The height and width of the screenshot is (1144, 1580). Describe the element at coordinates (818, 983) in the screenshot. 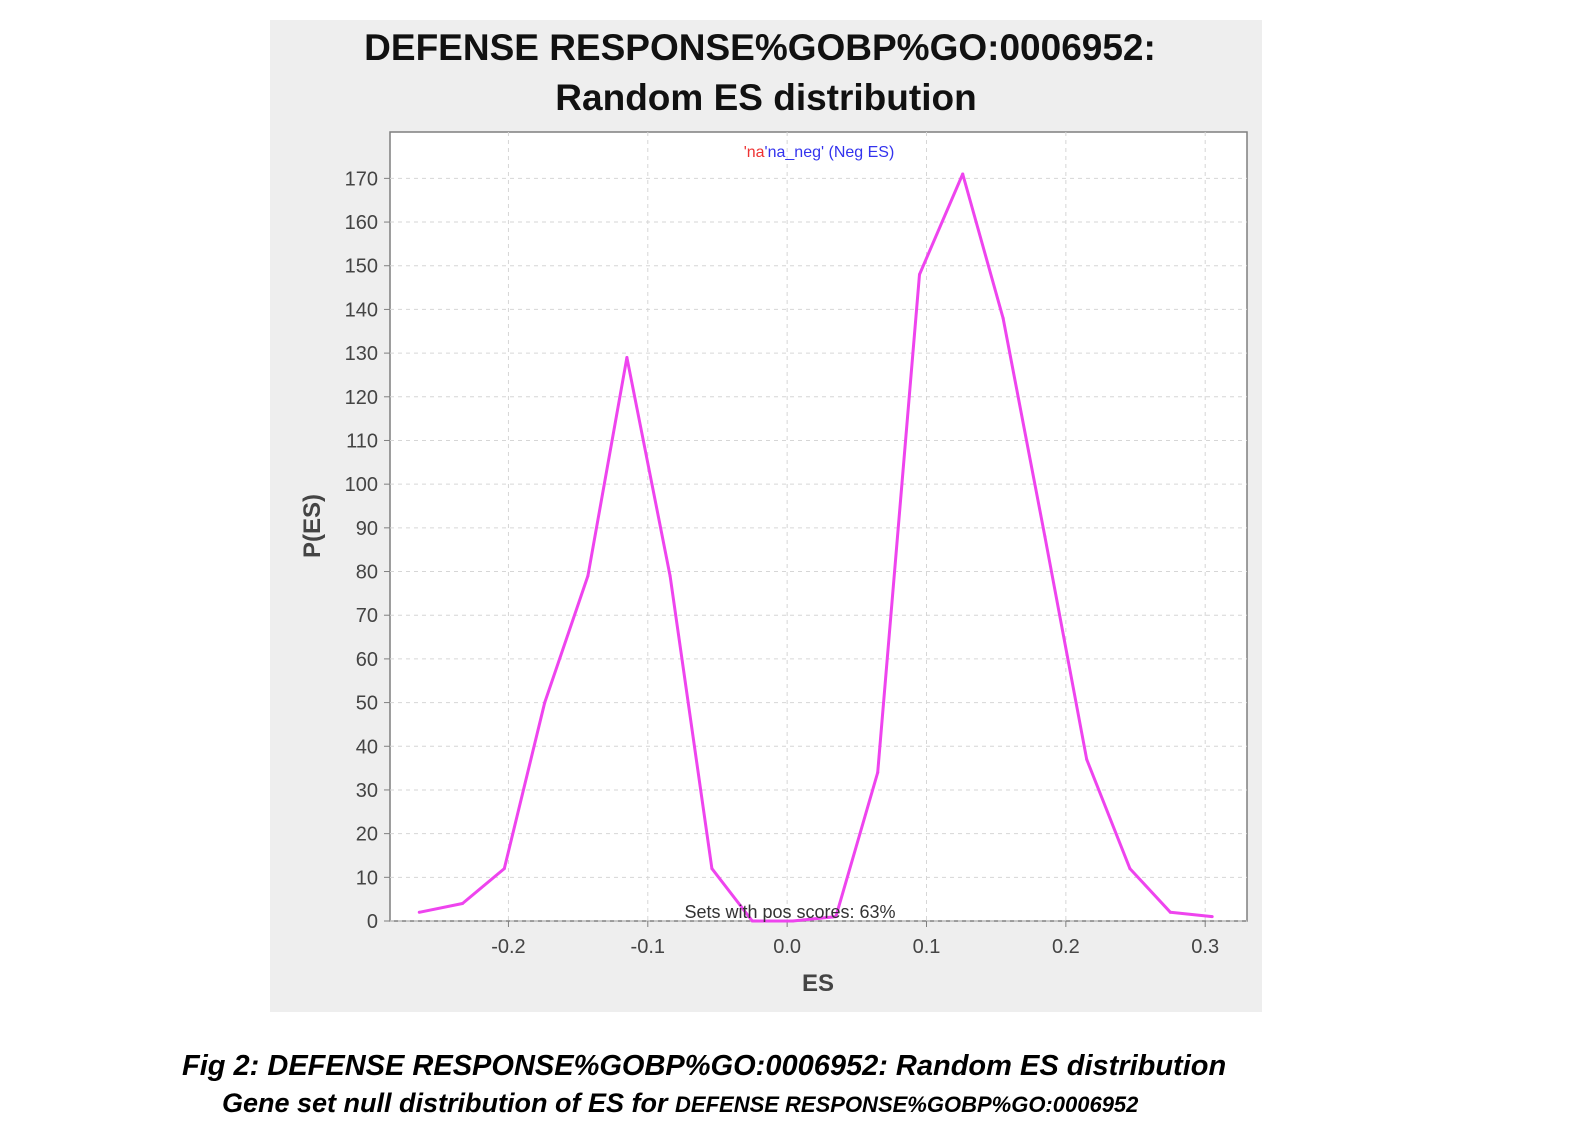

I see `x-axis-label: ES` at that location.